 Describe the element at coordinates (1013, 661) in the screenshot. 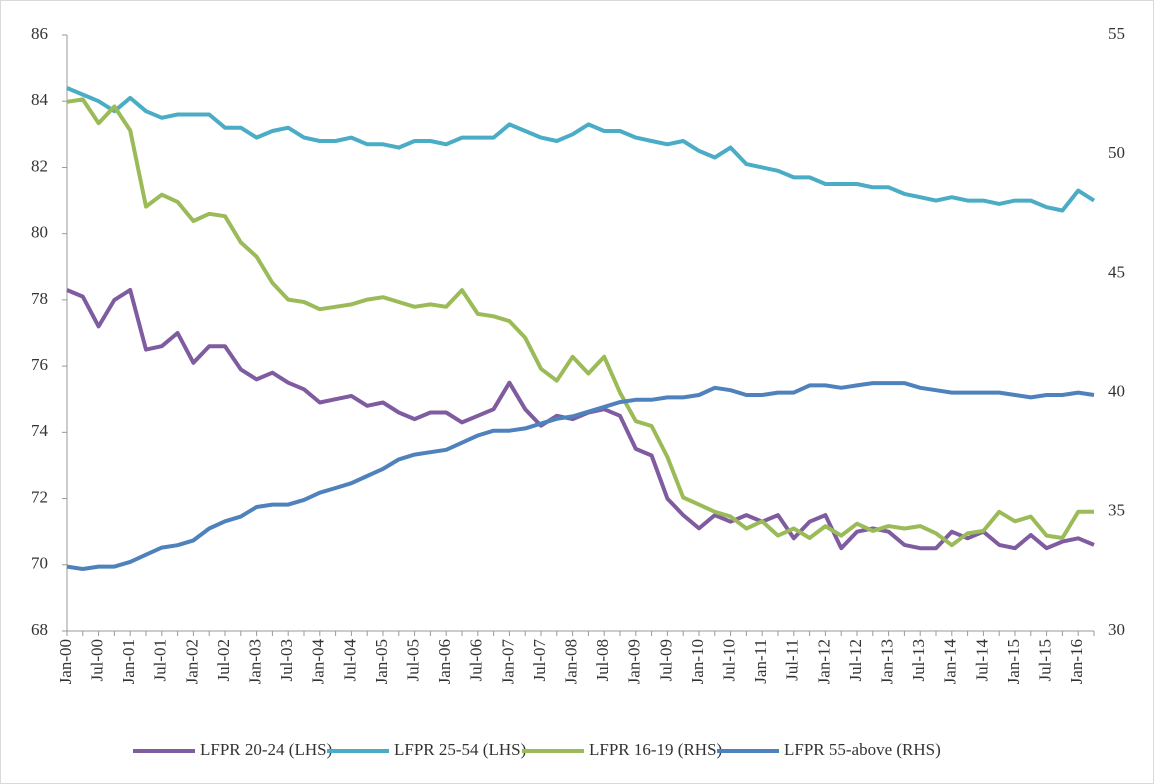

I see `x-tick-label: Jan-15` at that location.